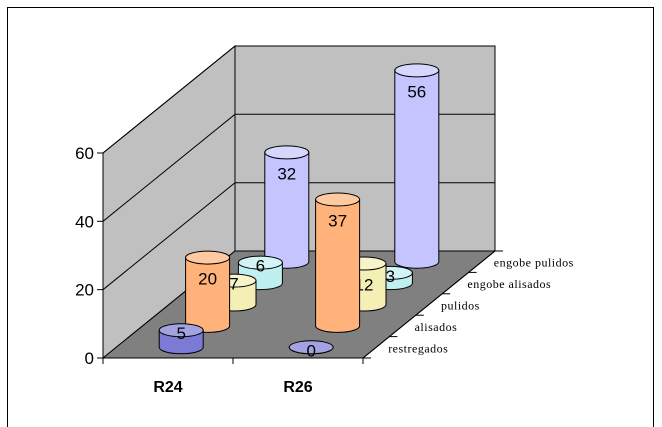  Describe the element at coordinates (460, 306) in the screenshot. I see `series-label: pulidos` at that location.